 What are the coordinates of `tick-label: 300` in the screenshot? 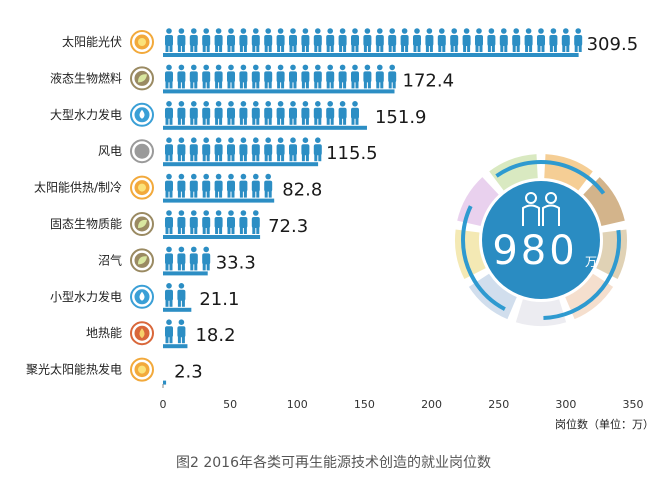 It's located at (565, 404).